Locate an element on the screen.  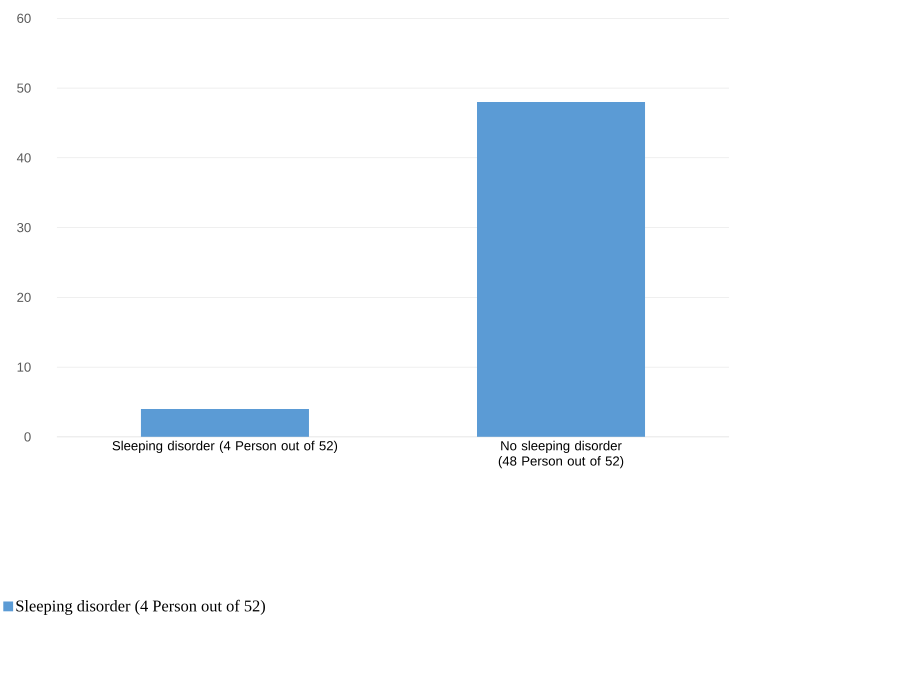
y-tick-label: 60 is located at coordinates (24, 18).